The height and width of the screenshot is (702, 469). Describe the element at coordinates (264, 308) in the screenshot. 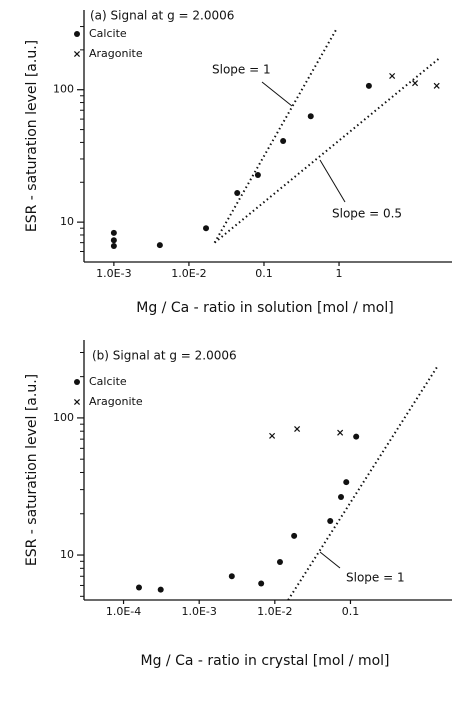

I see `x-axis-label: Mg / Ca - ratio in solution [mol / mol]` at that location.